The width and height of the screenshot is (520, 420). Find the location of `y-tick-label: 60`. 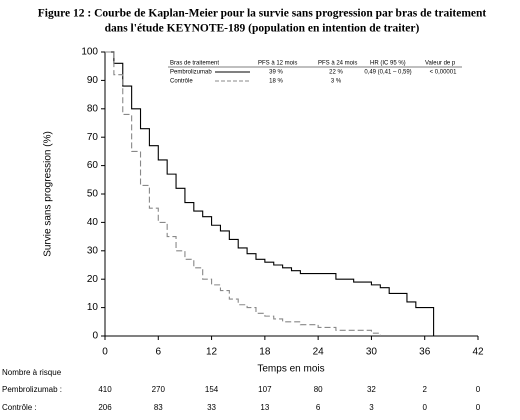

y-tick-label: 60 is located at coordinates (93, 165).